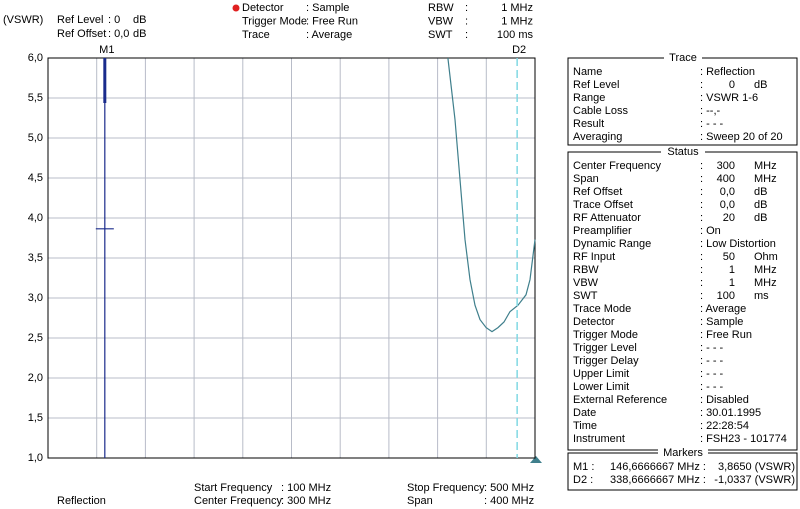 The width and height of the screenshot is (800, 509). Describe the element at coordinates (35, 458) in the screenshot. I see `y-tick-label: 1,0` at that location.